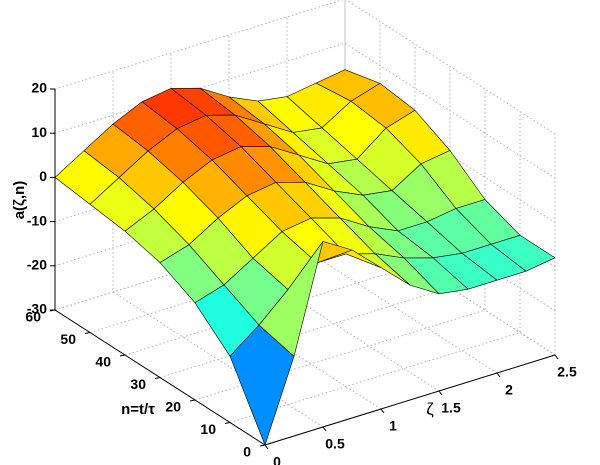 This screenshot has height=465, width=600. I want to click on z-tick-label: -20, so click(37, 265).